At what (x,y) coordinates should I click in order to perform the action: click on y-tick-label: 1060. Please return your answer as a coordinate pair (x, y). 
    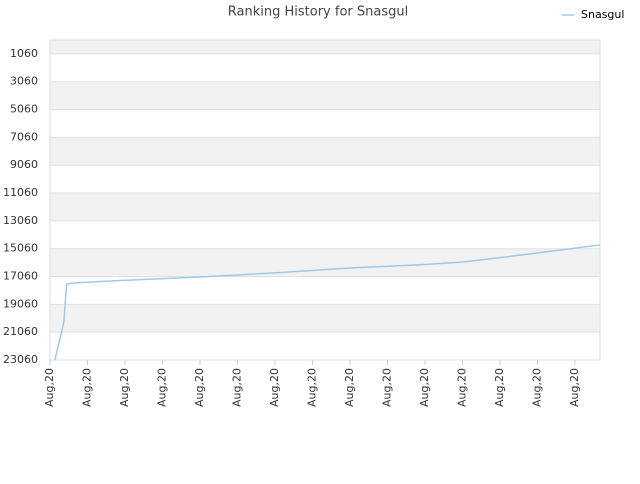
    Looking at the image, I should click on (24, 53).